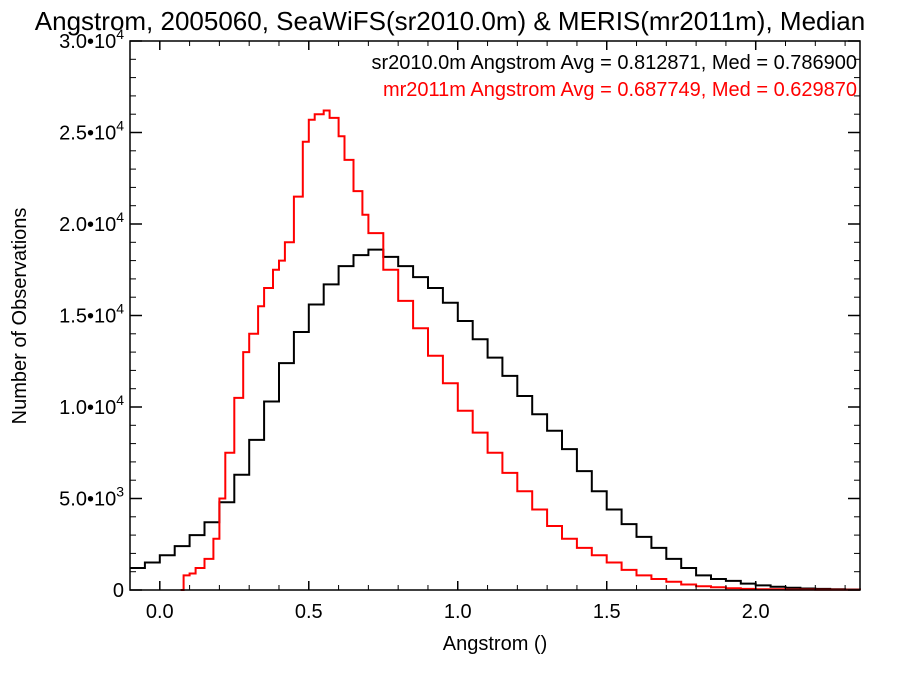  What do you see at coordinates (756, 612) in the screenshot?
I see `x-tick-label: 2.0` at bounding box center [756, 612].